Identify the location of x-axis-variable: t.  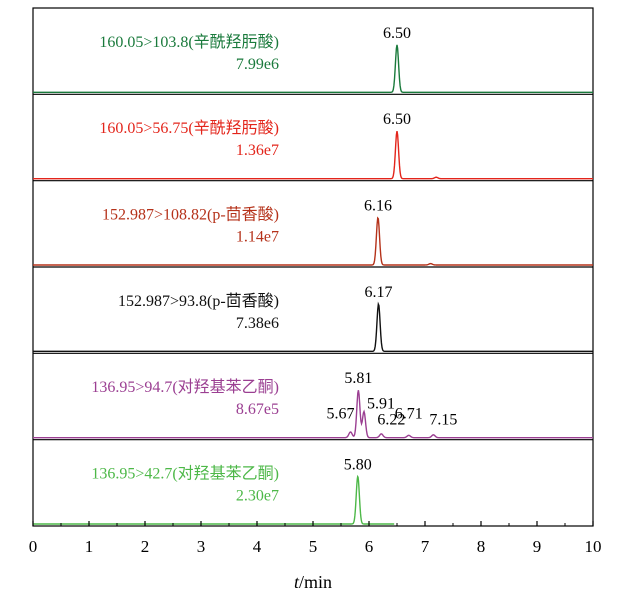
(297, 582).